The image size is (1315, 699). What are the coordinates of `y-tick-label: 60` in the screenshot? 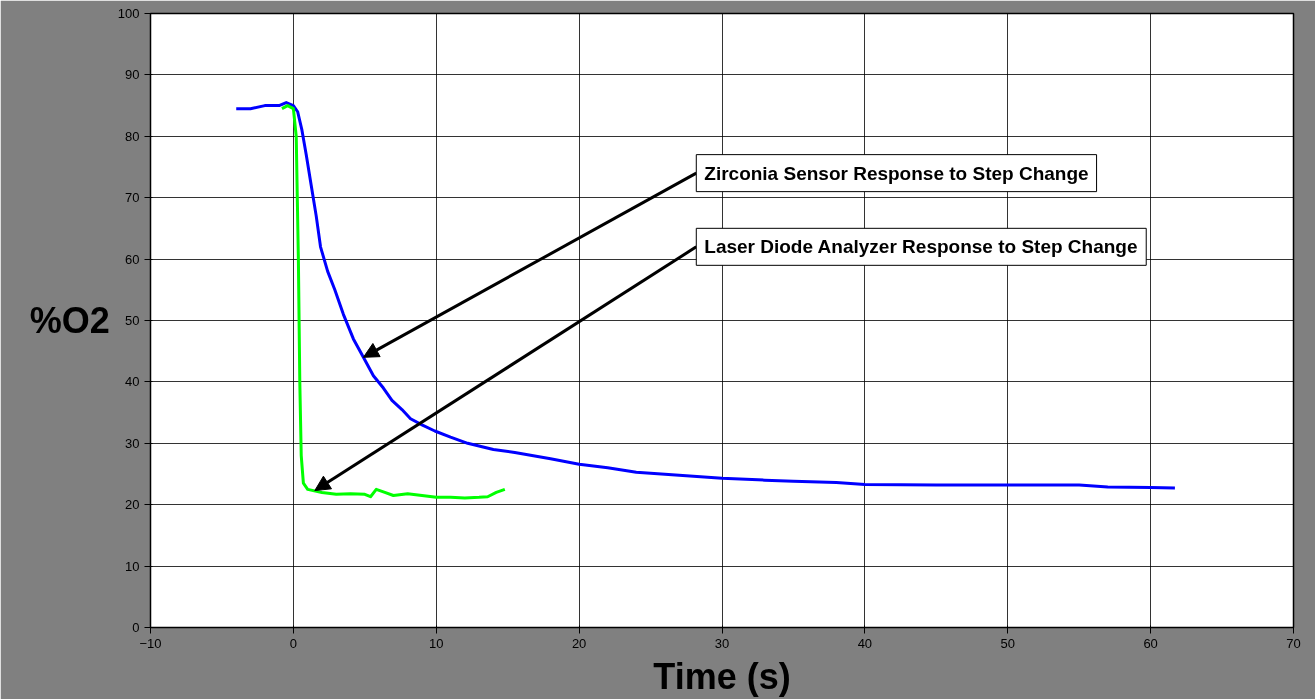 It's located at (132, 259).